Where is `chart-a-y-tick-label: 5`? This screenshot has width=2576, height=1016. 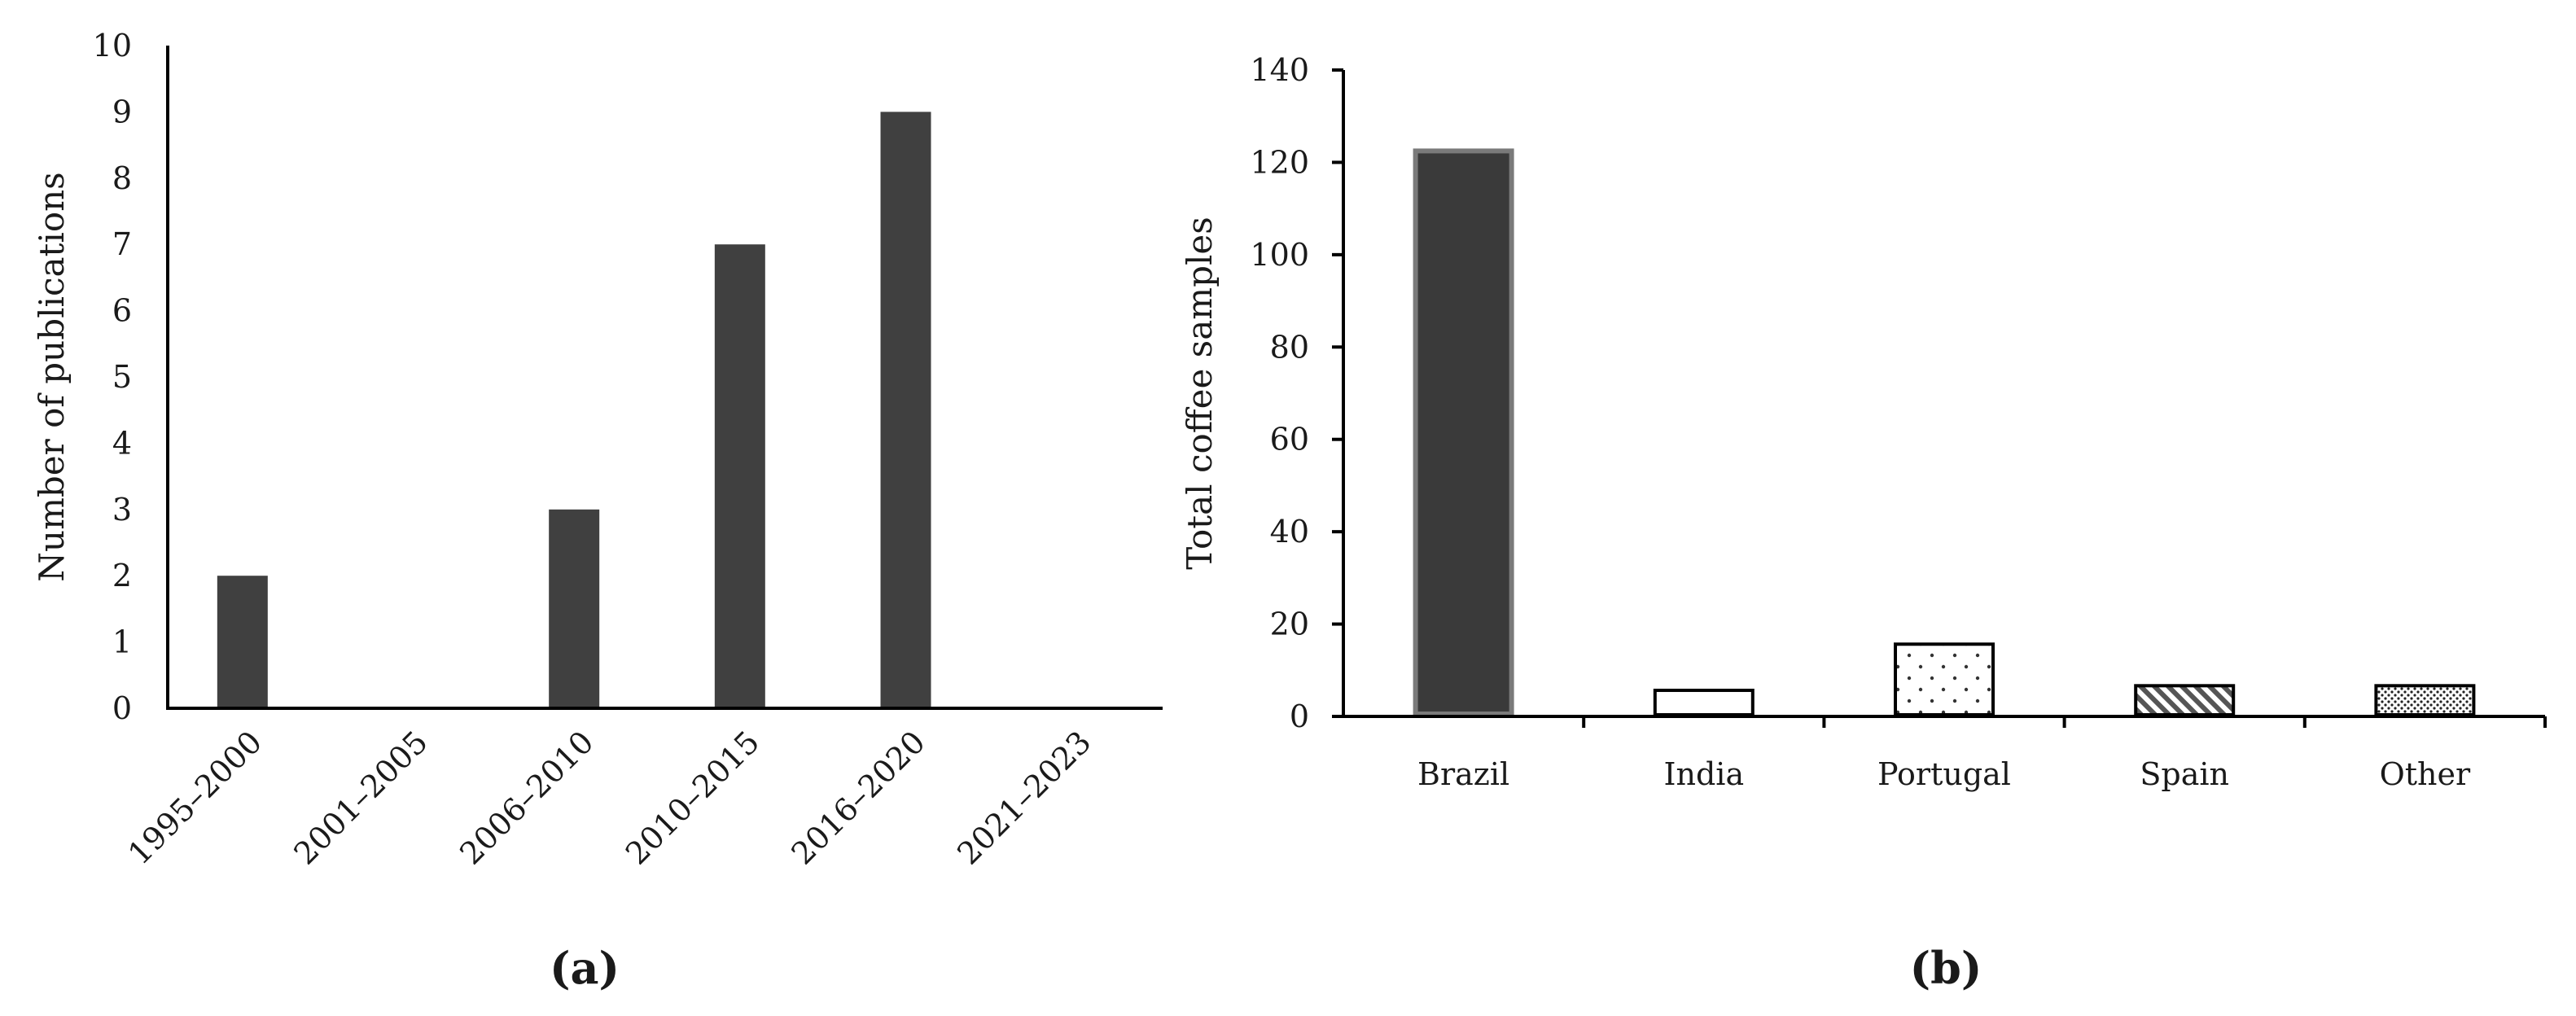 chart-a-y-tick-label: 5 is located at coordinates (122, 377).